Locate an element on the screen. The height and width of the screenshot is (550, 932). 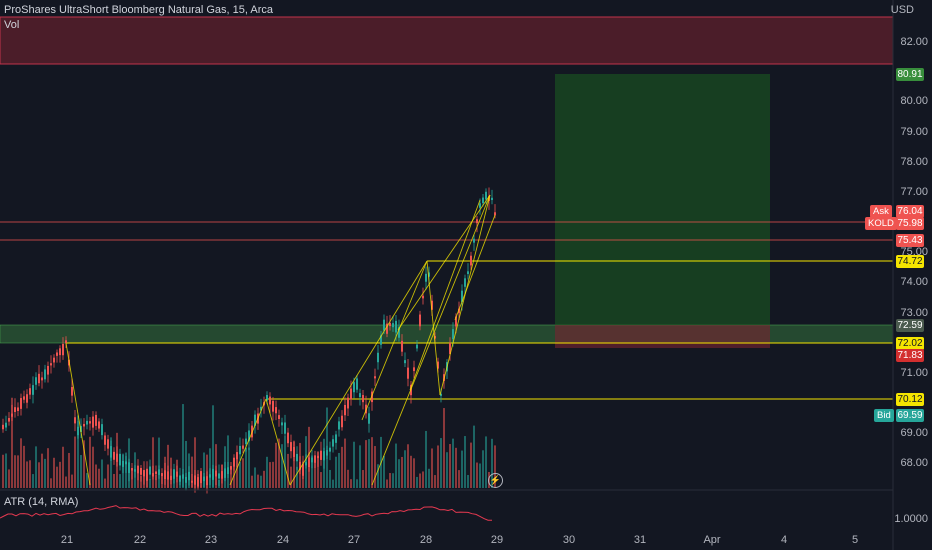
price-tick: 73.00 is located at coordinates (914, 313).